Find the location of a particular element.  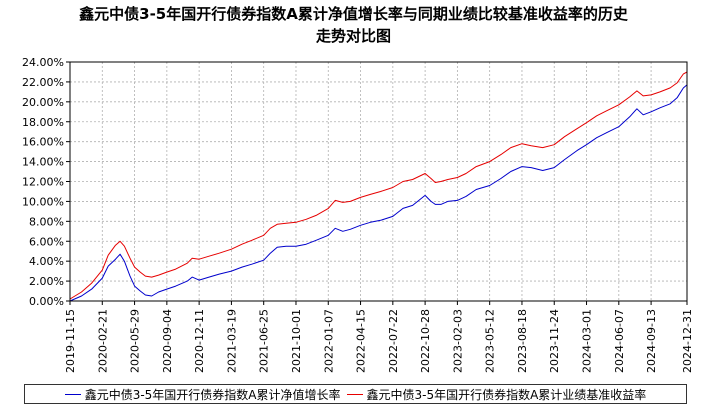

y-tick-label: 6.00% is located at coordinates (46, 241).